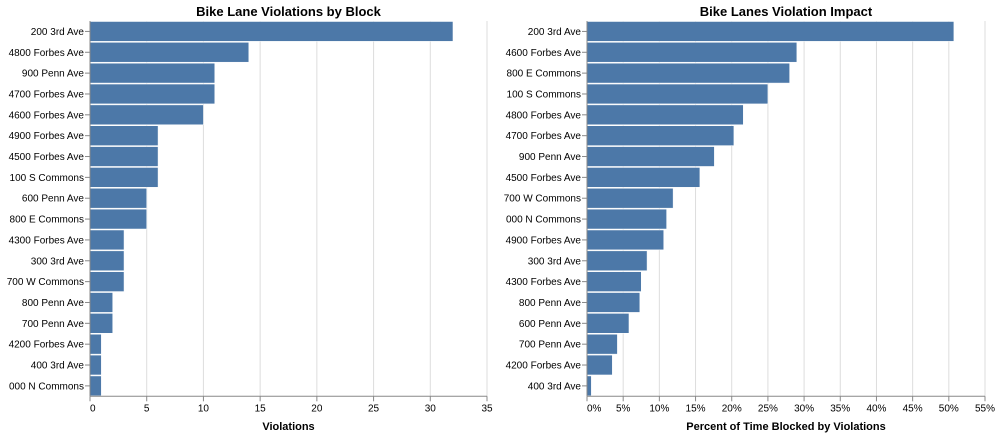  What do you see at coordinates (876, 408) in the screenshot?
I see `x-tick-label: 40%` at bounding box center [876, 408].